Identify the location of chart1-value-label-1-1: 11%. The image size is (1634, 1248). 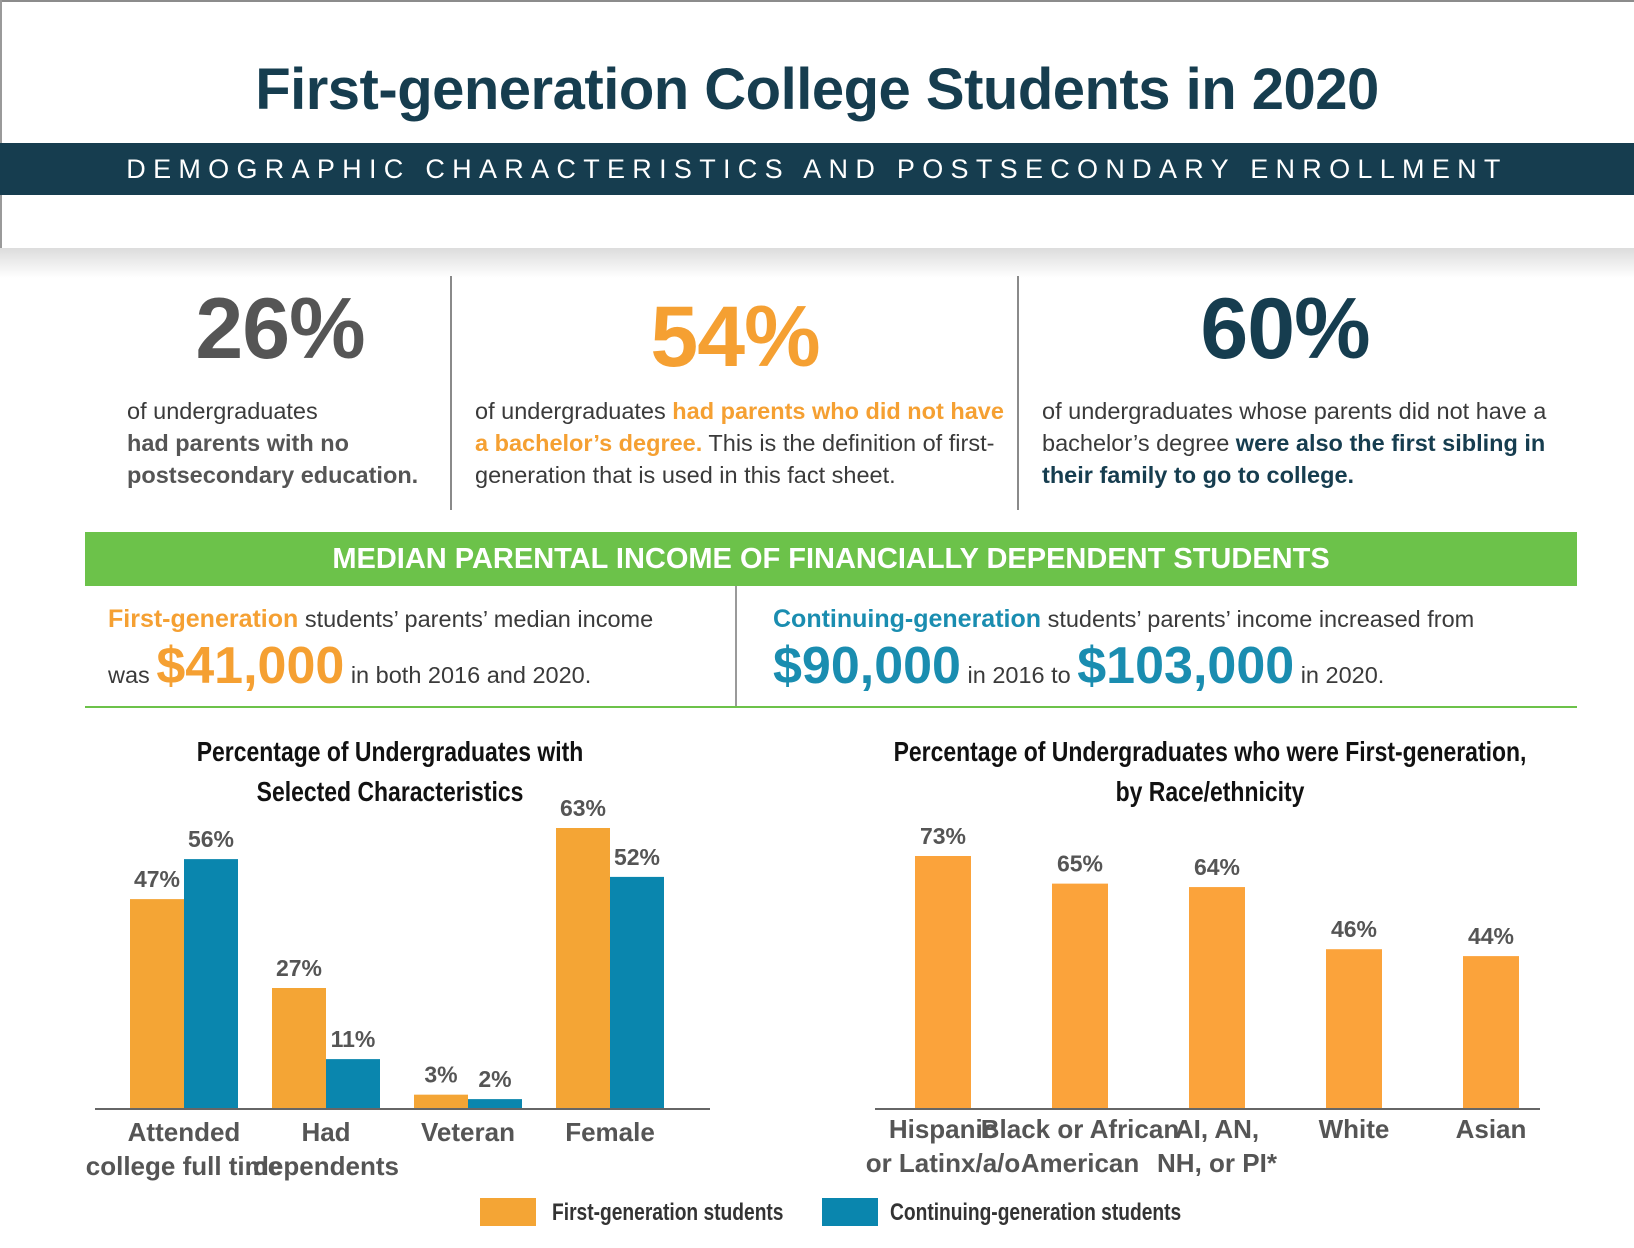
(353, 1039).